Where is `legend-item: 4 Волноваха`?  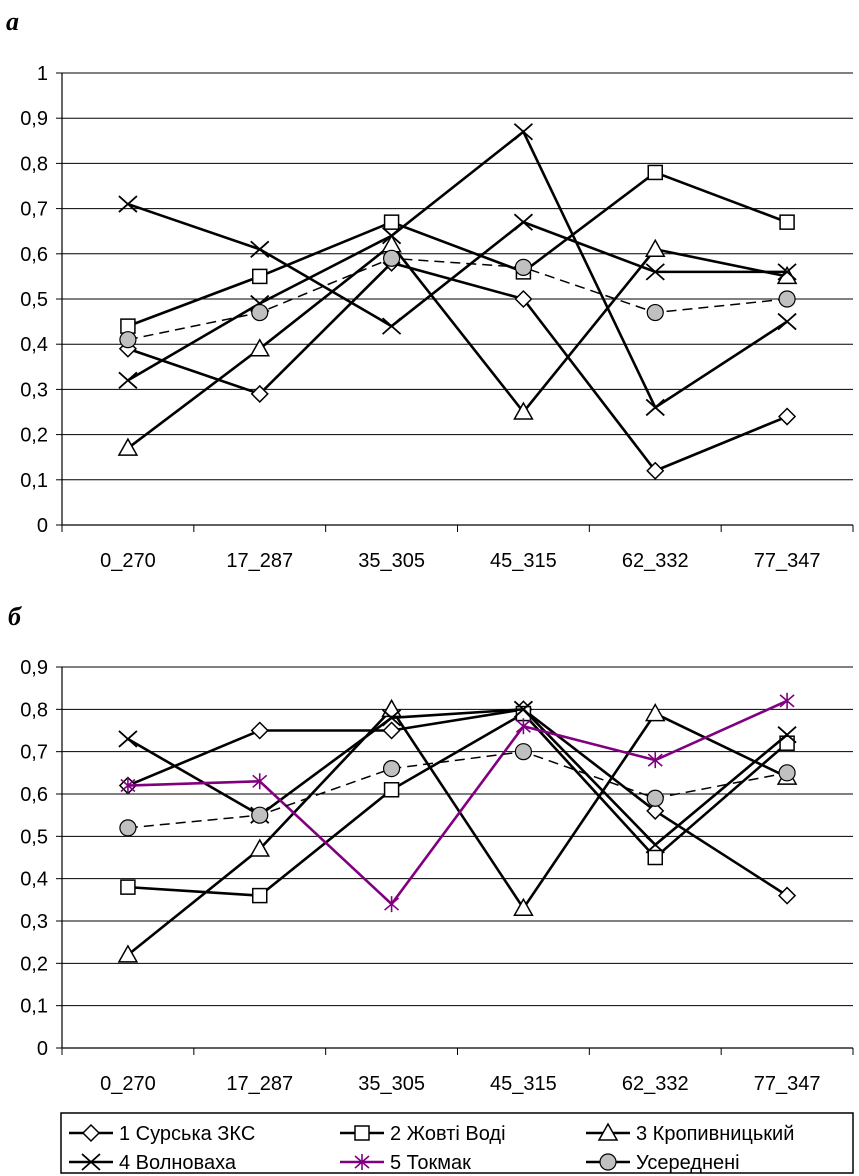
legend-item: 4 Волноваха is located at coordinates (153, 1163).